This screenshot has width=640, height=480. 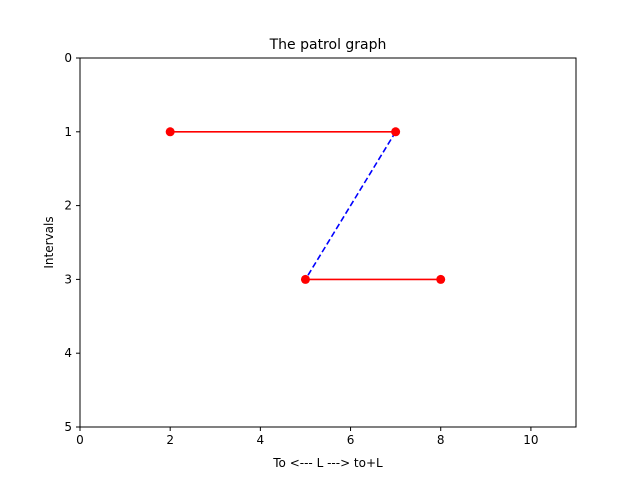 What do you see at coordinates (72, 242) in the screenshot?
I see `y-axis: 0 1 2 3 4 5` at bounding box center [72, 242].